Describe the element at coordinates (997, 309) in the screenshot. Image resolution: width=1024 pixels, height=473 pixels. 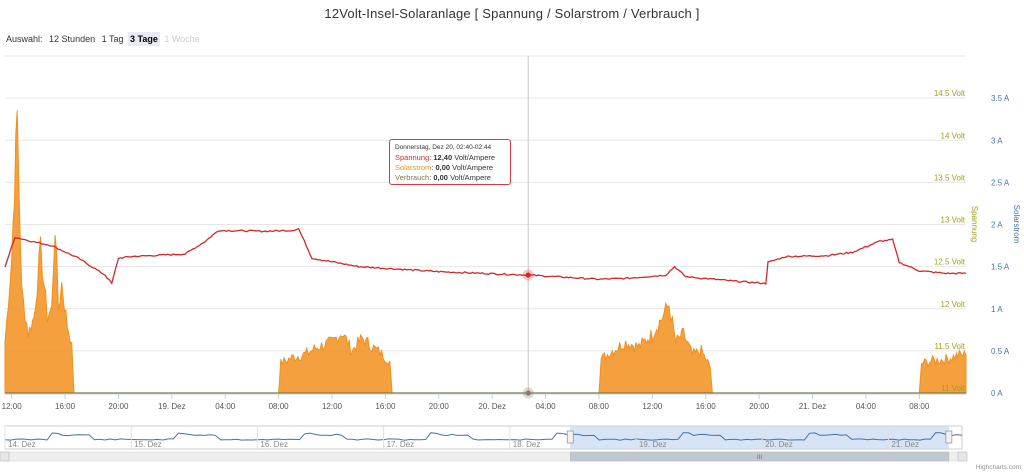
I see `y-tick-label-ampere: 1 A` at that location.